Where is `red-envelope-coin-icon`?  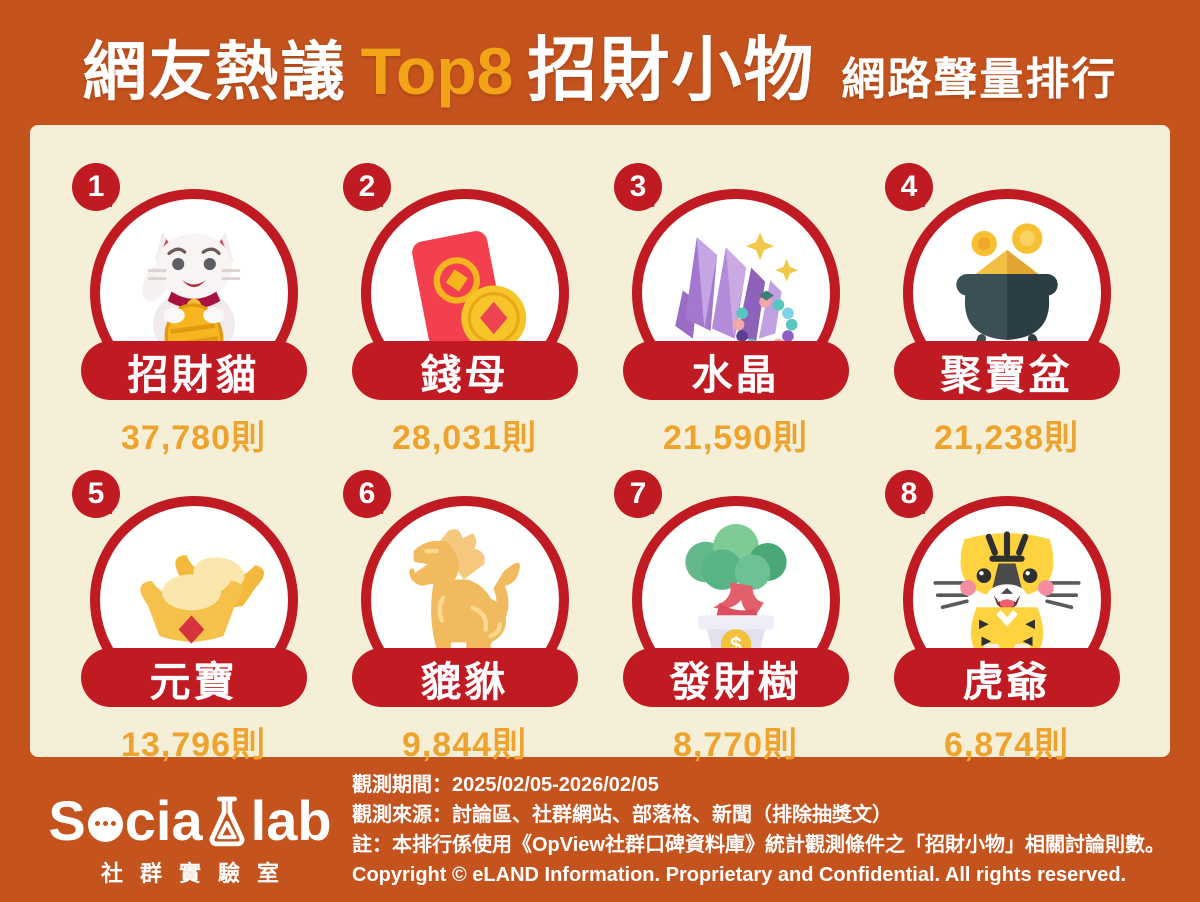 red-envelope-coin-icon is located at coordinates (468, 291).